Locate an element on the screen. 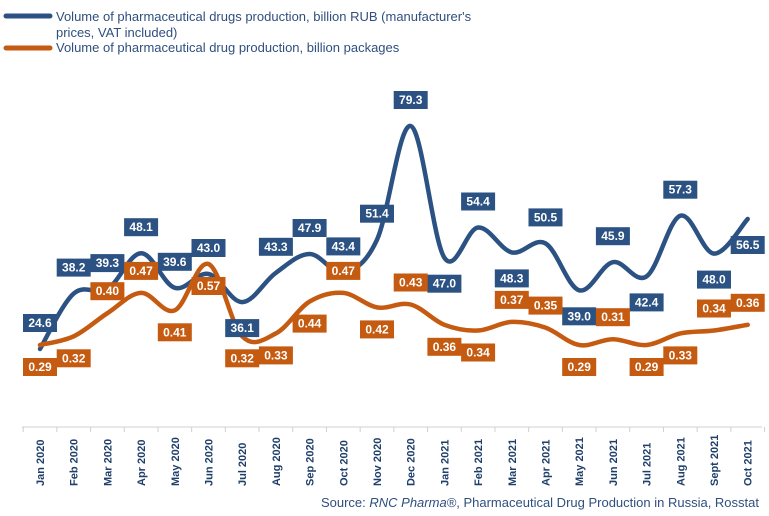 This screenshot has width=769, height=516. data-label-text: 39.6 is located at coordinates (175, 262).